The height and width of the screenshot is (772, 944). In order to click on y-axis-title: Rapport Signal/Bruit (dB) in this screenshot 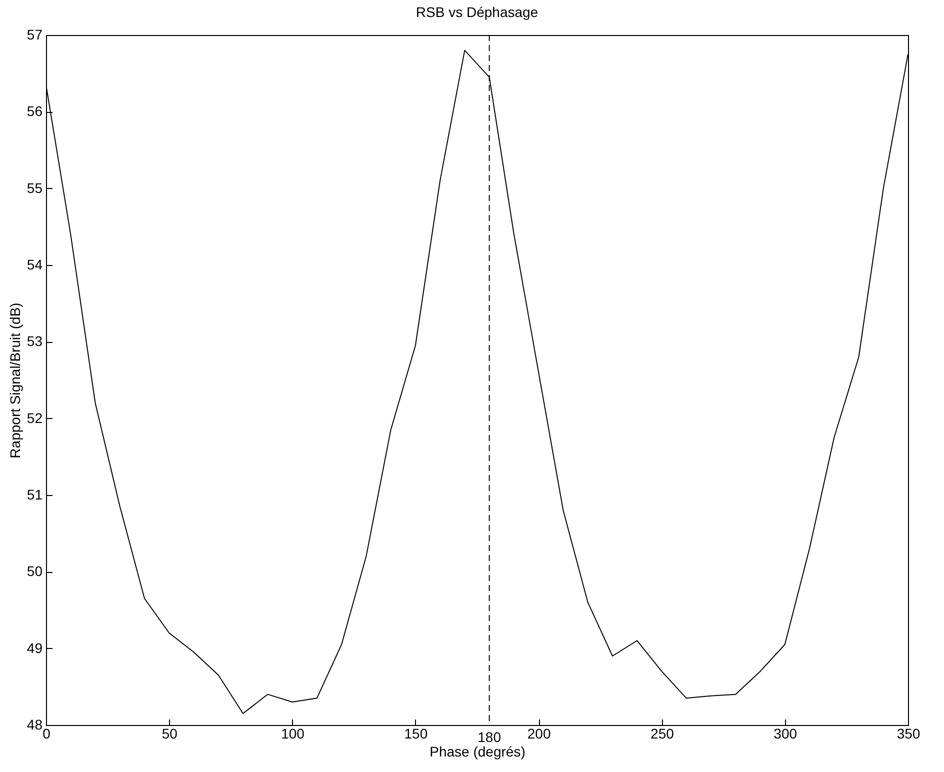, I will do `click(14, 380)`.